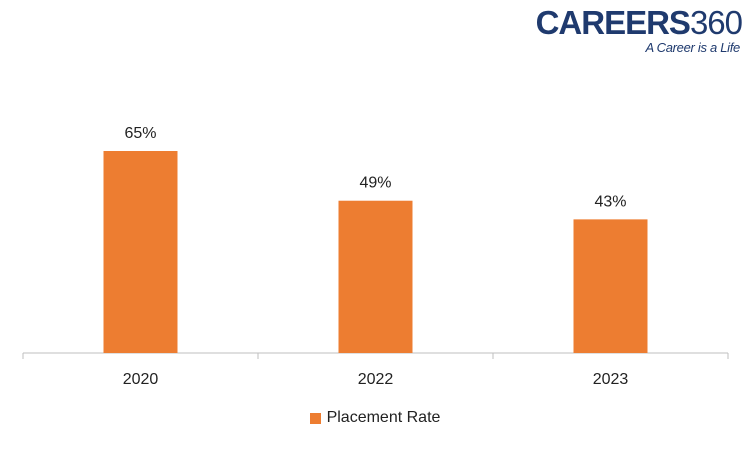 The image size is (750, 450). I want to click on x-tick-label-2020: 2020, so click(141, 379).